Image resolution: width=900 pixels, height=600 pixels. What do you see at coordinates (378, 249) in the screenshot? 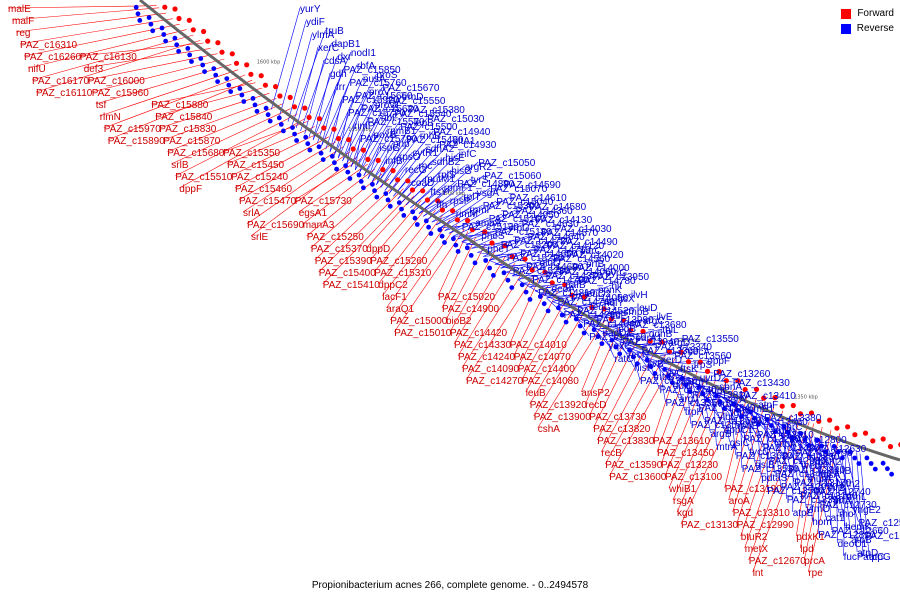
I see `forward-gene-label: dppD` at bounding box center [378, 249].